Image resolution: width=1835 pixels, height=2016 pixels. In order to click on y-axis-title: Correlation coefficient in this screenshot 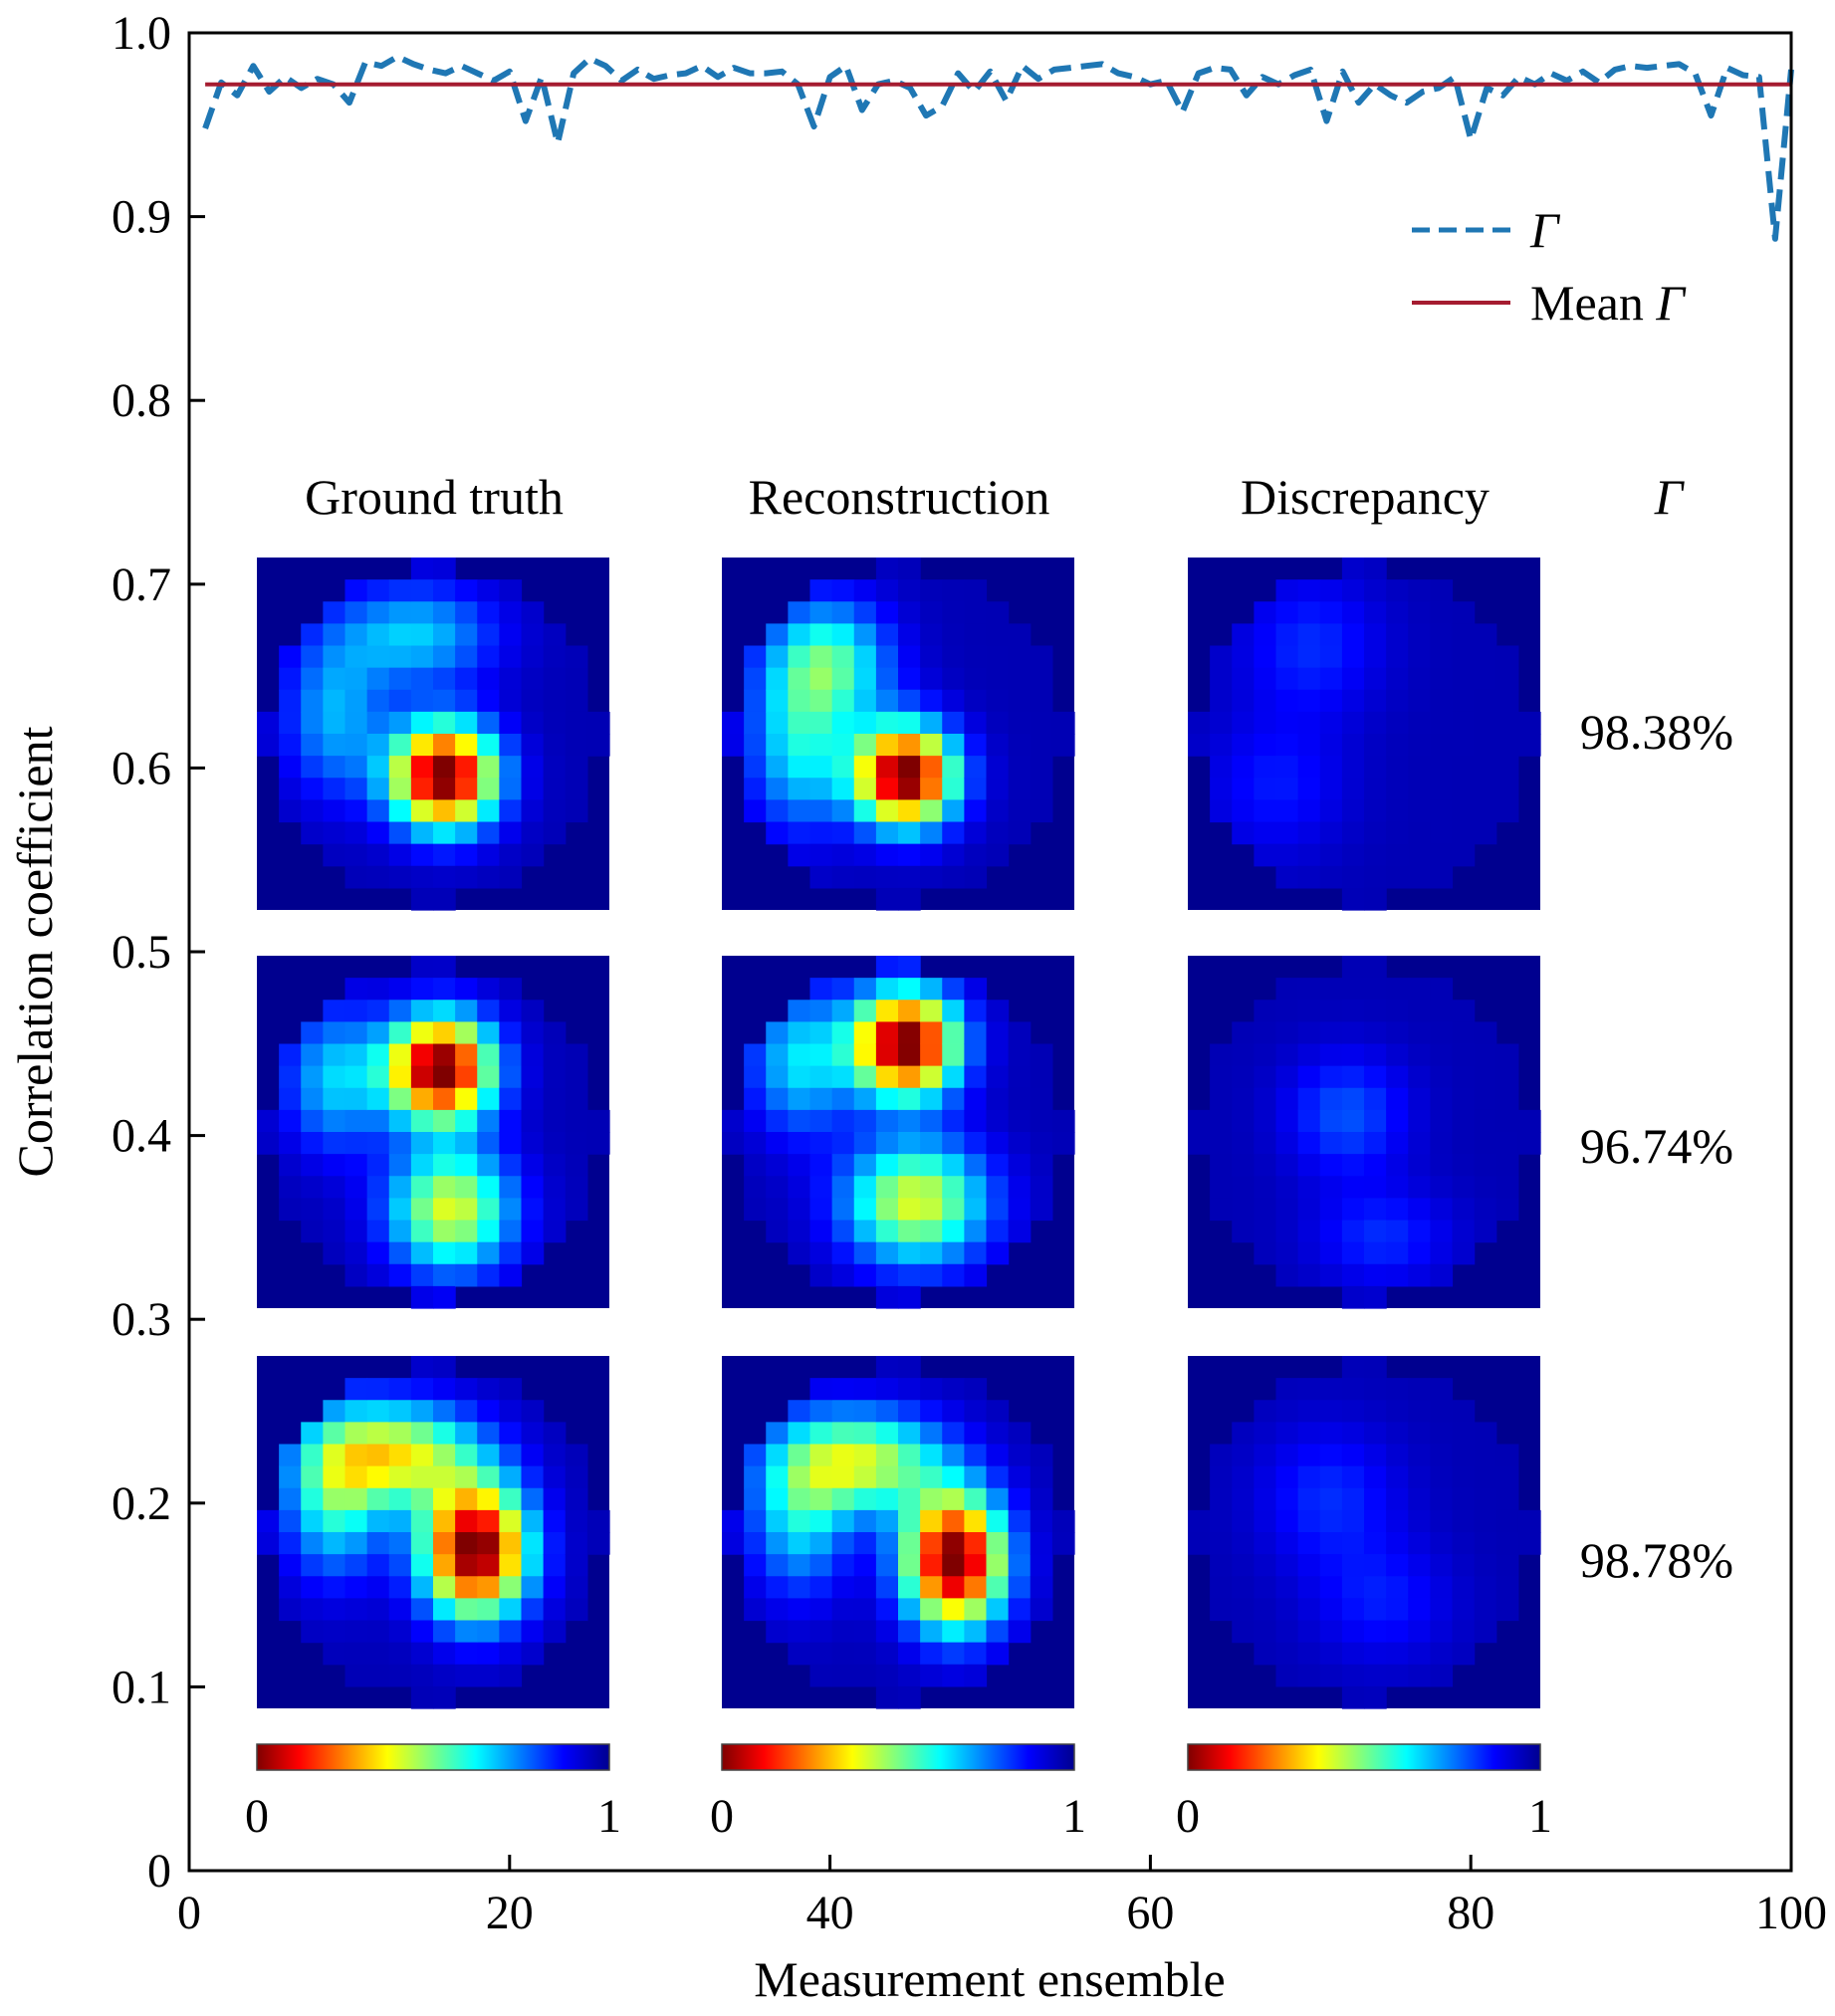, I will do `click(35, 952)`.